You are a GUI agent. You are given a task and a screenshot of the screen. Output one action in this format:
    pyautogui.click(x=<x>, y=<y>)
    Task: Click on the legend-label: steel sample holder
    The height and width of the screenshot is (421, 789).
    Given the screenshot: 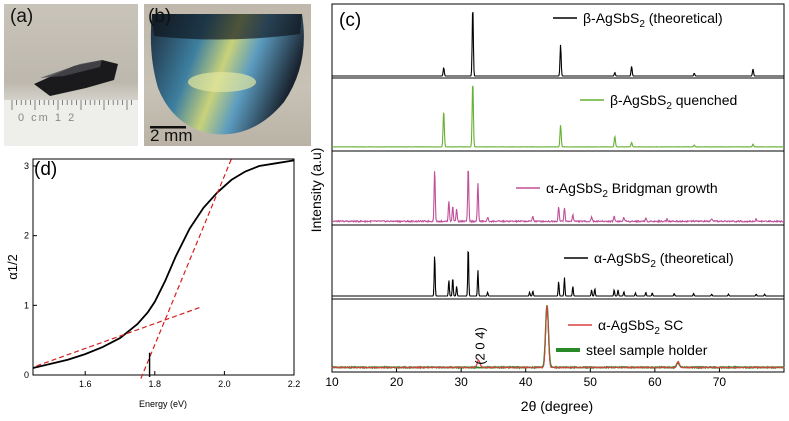 What is the action you would take?
    pyautogui.click(x=647, y=350)
    